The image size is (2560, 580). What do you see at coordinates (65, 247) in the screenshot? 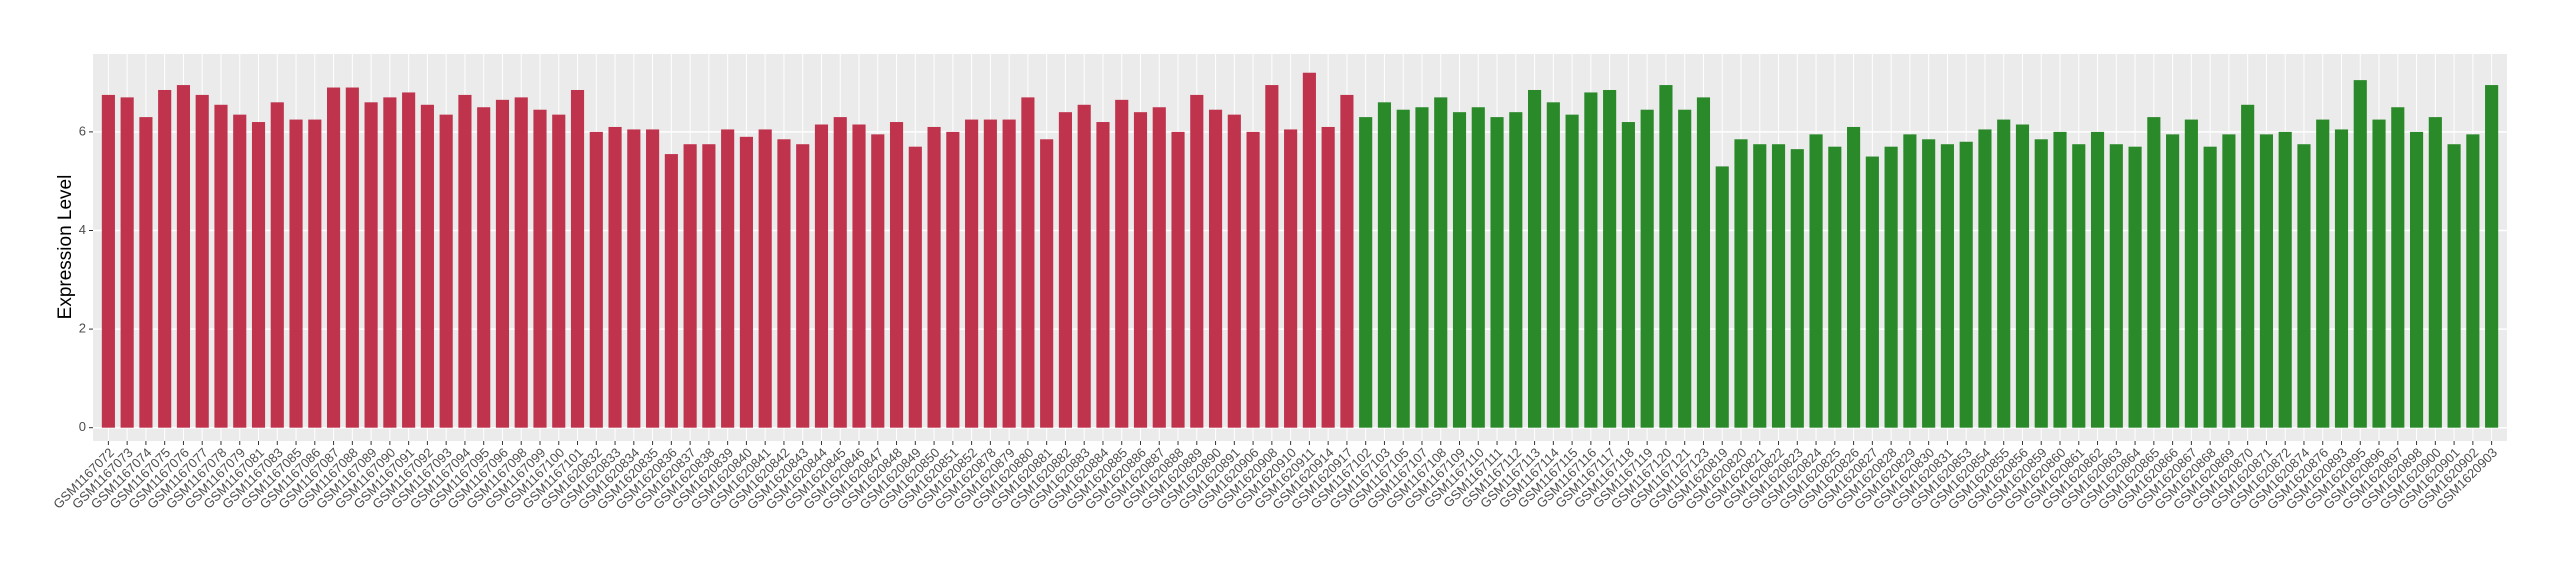
I see `y-axis-label: Expression Level` at bounding box center [65, 247].